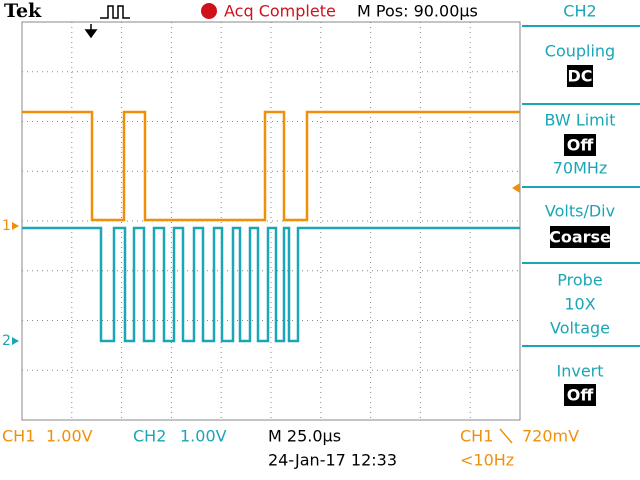 The image size is (640, 480). What do you see at coordinates (115, 12) in the screenshot?
I see `trigger-icon` at bounding box center [115, 12].